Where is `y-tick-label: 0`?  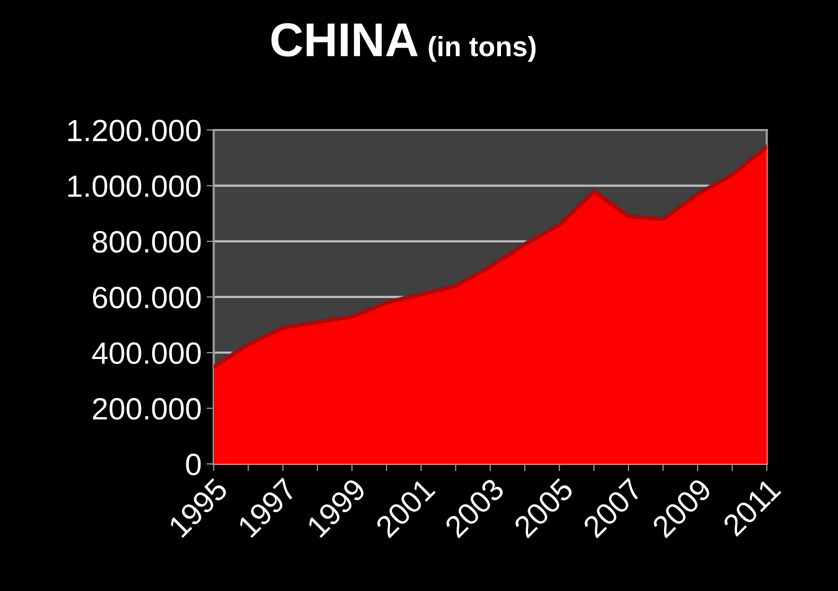
y-tick-label: 0 is located at coordinates (193, 465).